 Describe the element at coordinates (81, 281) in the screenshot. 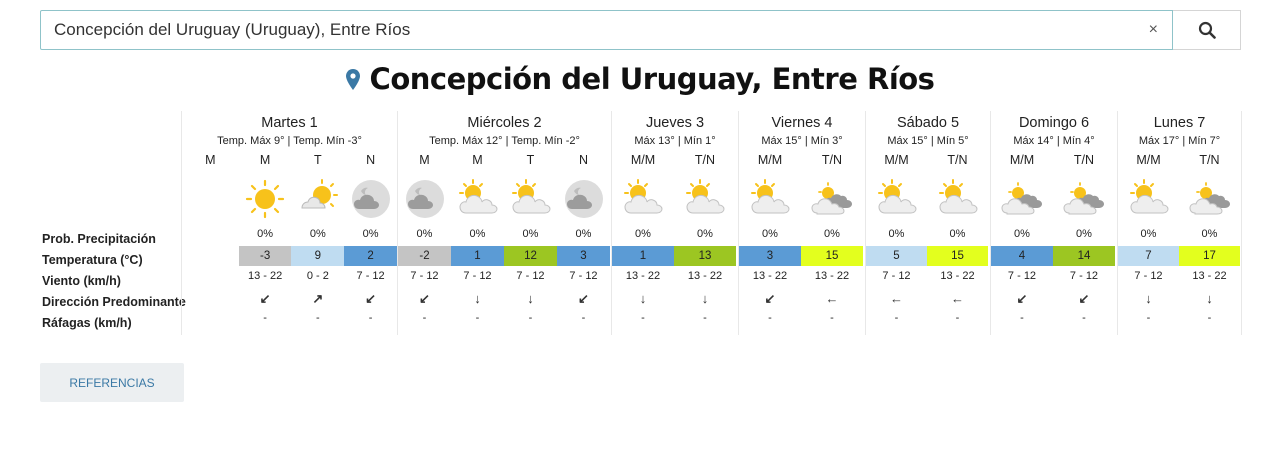

I see `label-wind: Viento (km/h)` at that location.